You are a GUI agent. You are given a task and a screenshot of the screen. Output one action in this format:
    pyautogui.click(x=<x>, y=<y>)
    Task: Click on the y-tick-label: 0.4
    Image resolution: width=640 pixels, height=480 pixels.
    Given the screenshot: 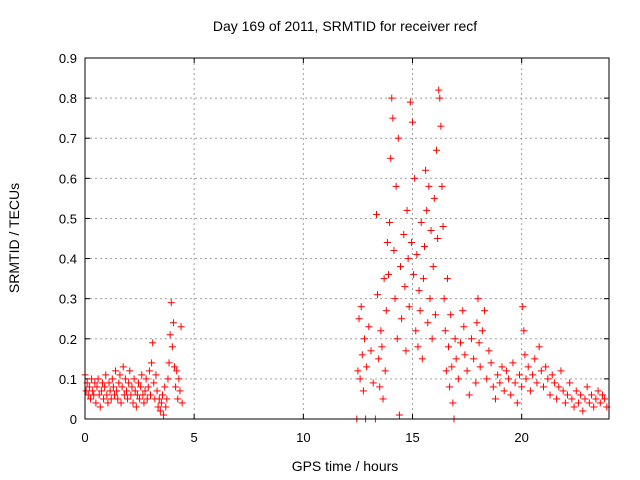 What is the action you would take?
    pyautogui.click(x=68, y=259)
    